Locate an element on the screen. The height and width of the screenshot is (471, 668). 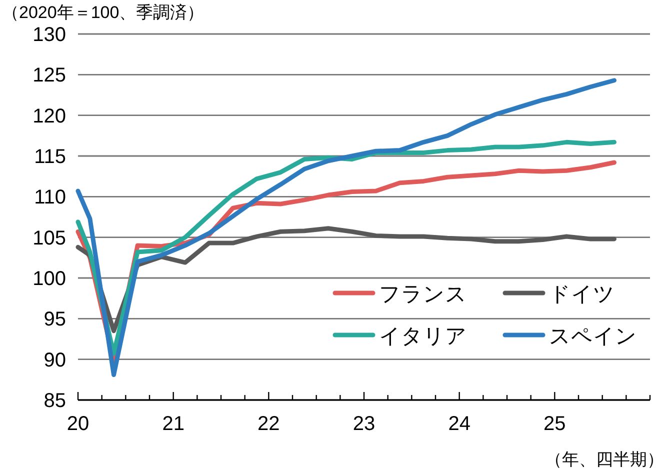
x-tick-label: 20 is located at coordinates (78, 424).